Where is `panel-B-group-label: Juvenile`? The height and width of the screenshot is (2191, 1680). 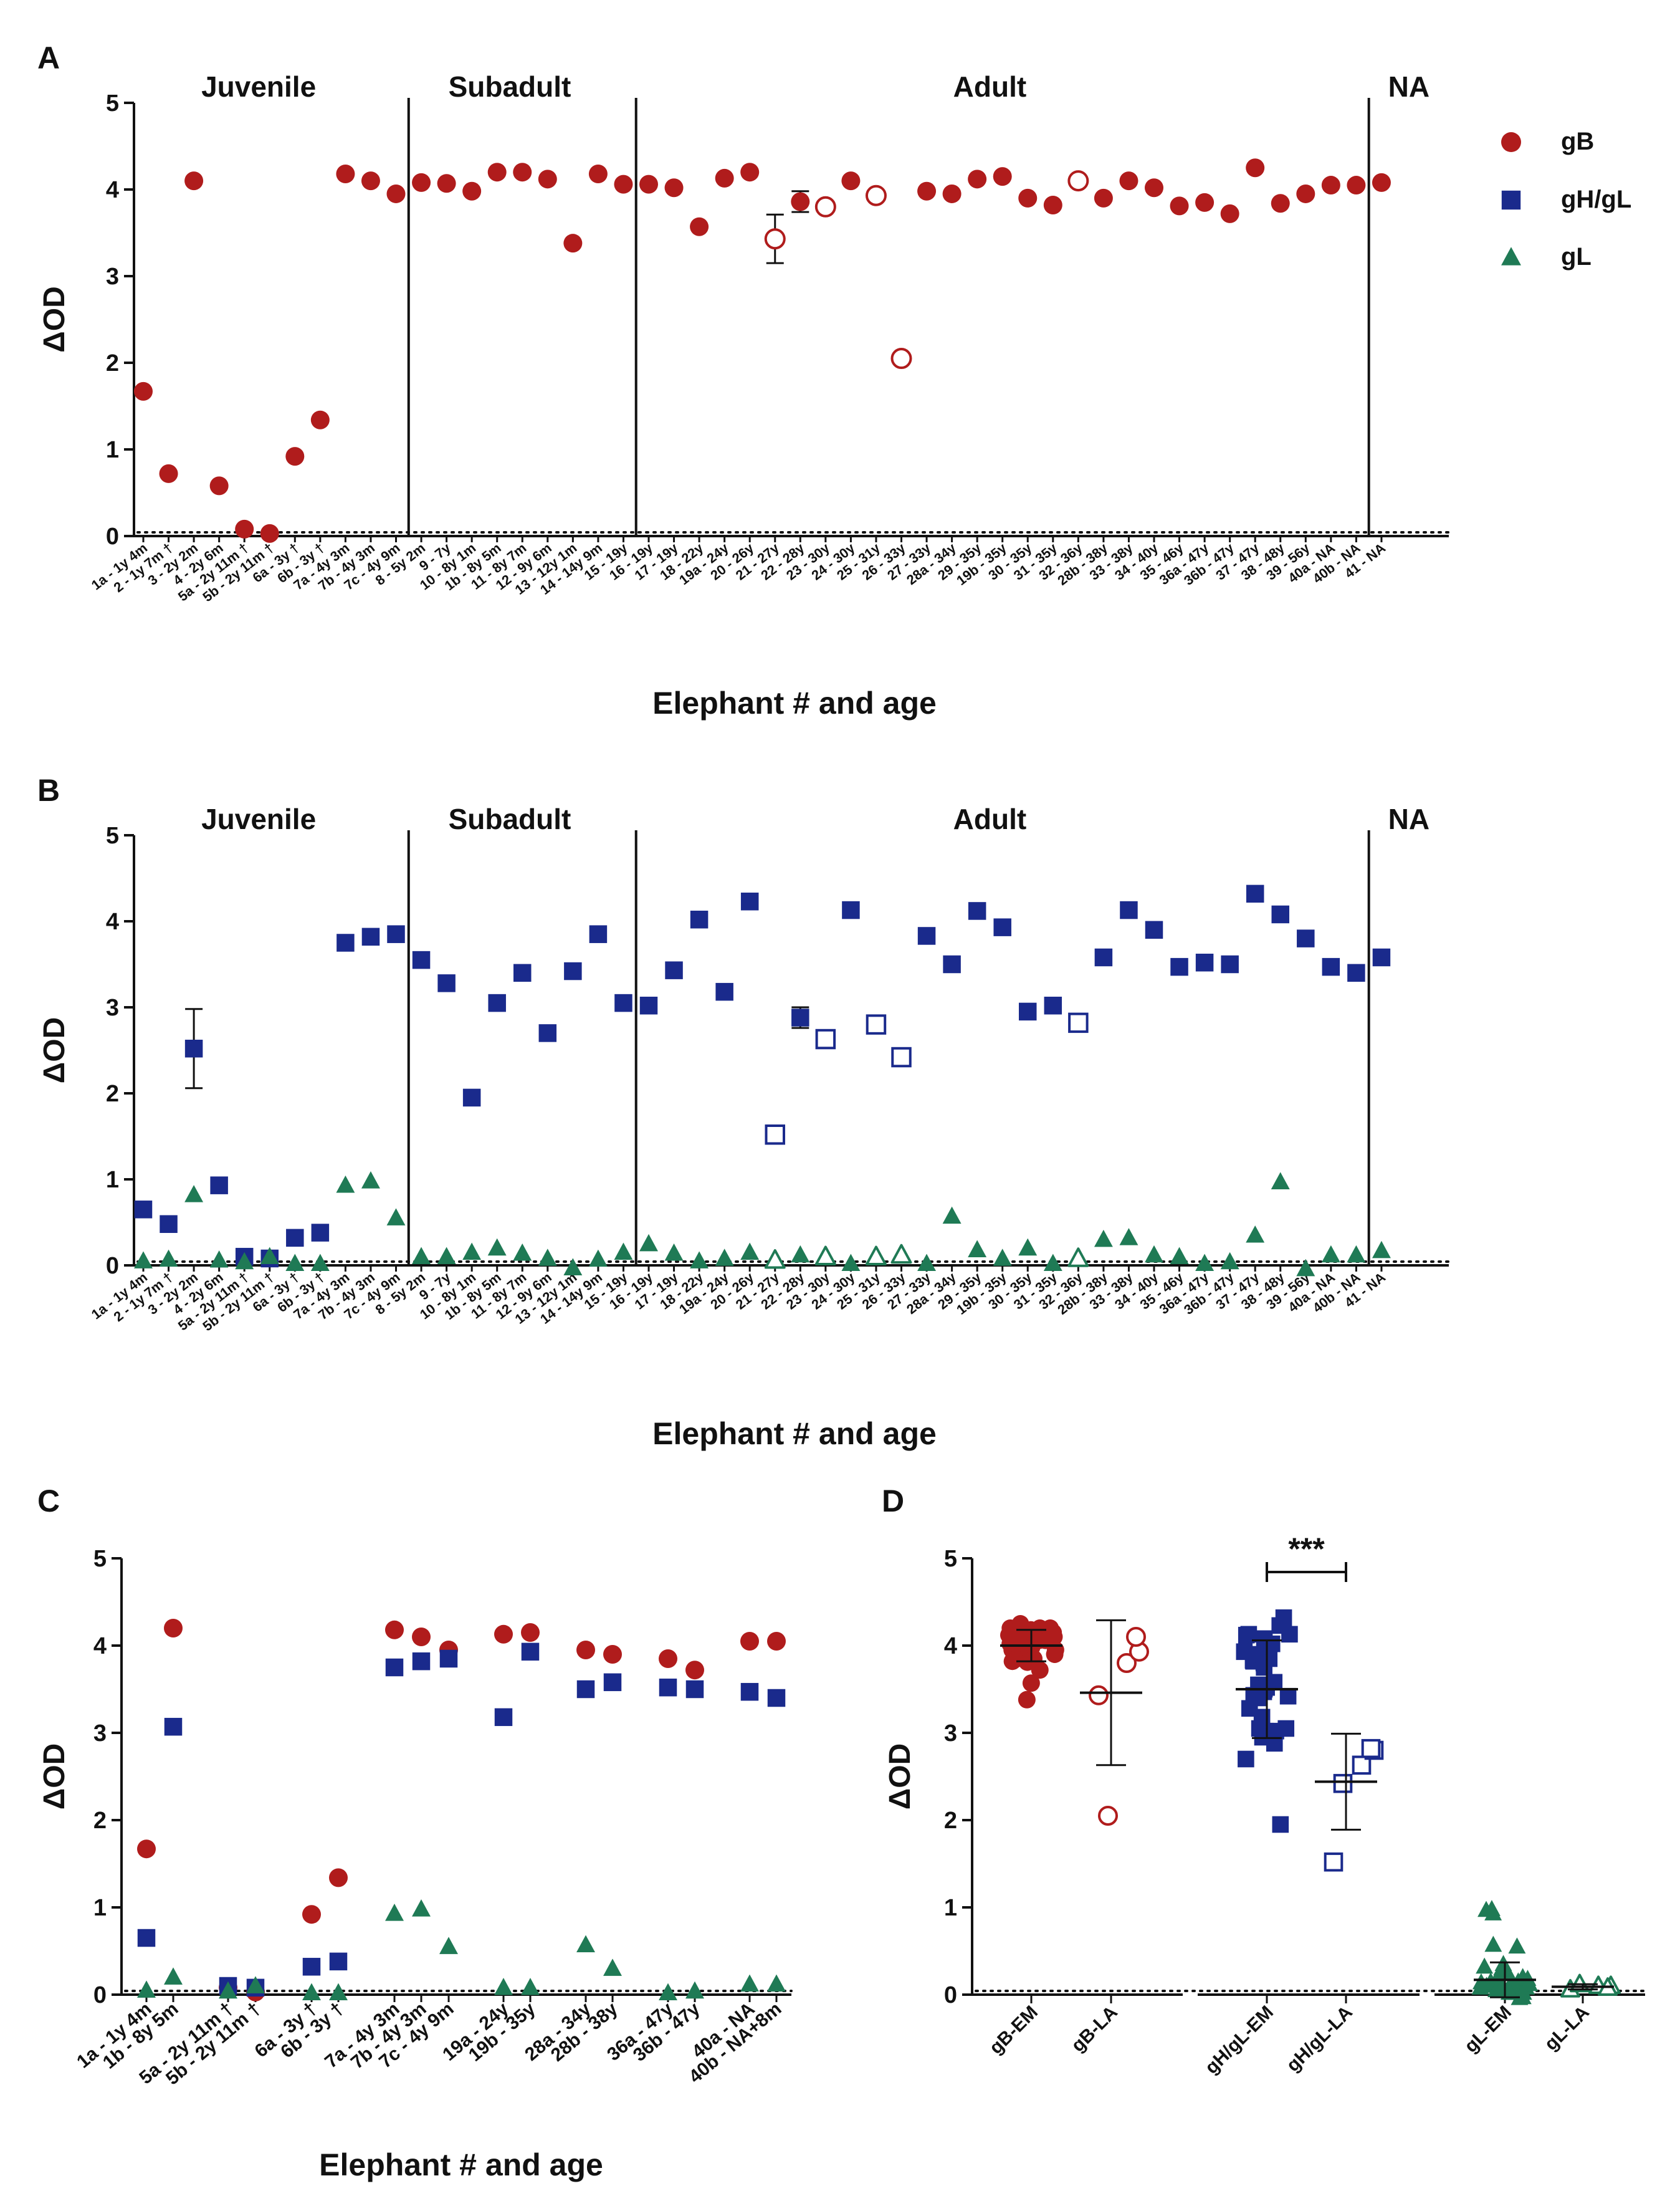 panel-B-group-label: Juvenile is located at coordinates (258, 819).